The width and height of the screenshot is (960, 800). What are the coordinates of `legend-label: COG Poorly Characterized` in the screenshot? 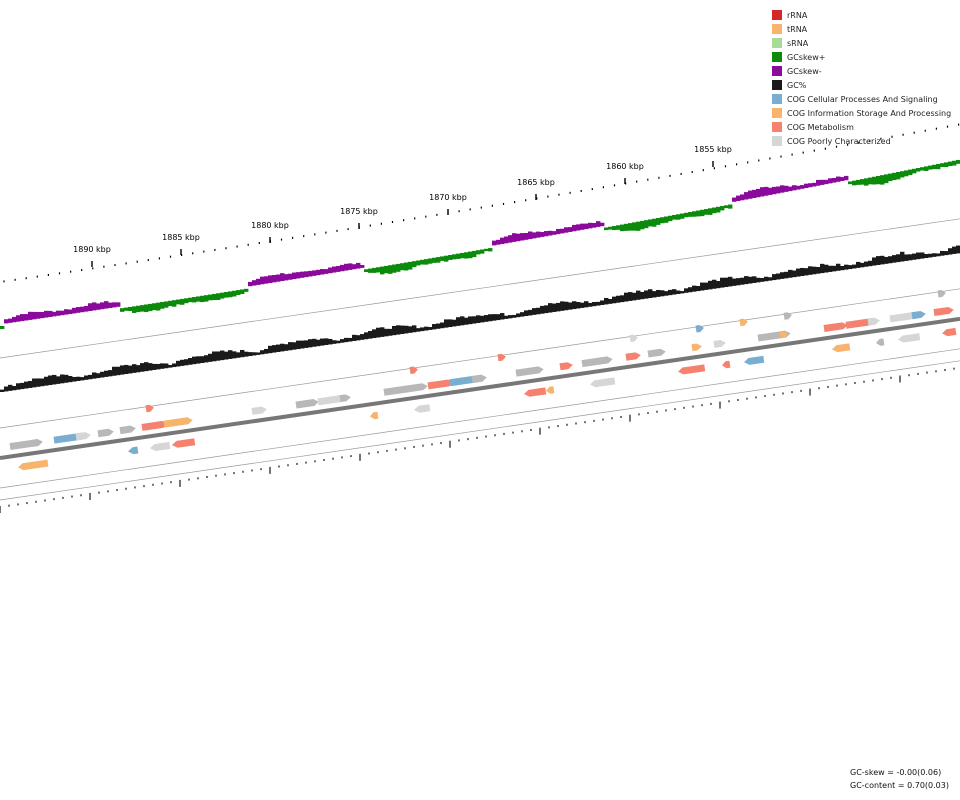 It's located at (839, 141).